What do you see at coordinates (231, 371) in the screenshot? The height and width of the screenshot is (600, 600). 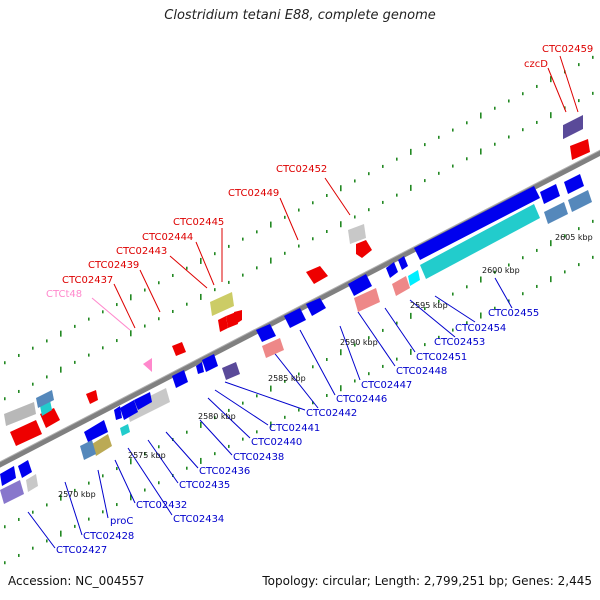 I see `gene-ctc02438` at bounding box center [231, 371].